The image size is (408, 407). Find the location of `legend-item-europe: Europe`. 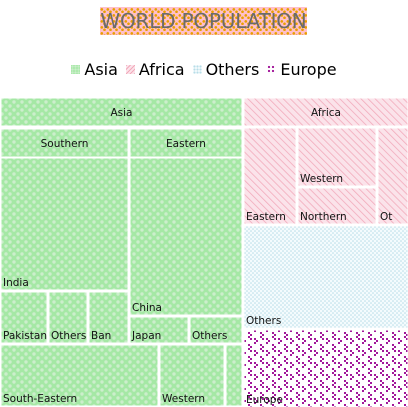

legend-item-europe: Europe is located at coordinates (302, 69).